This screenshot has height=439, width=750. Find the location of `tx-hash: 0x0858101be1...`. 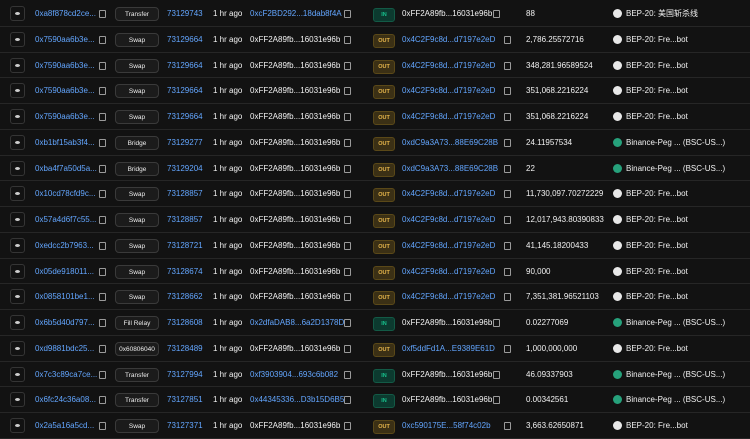

tx-hash: 0x0858101be1... is located at coordinates (65, 297).